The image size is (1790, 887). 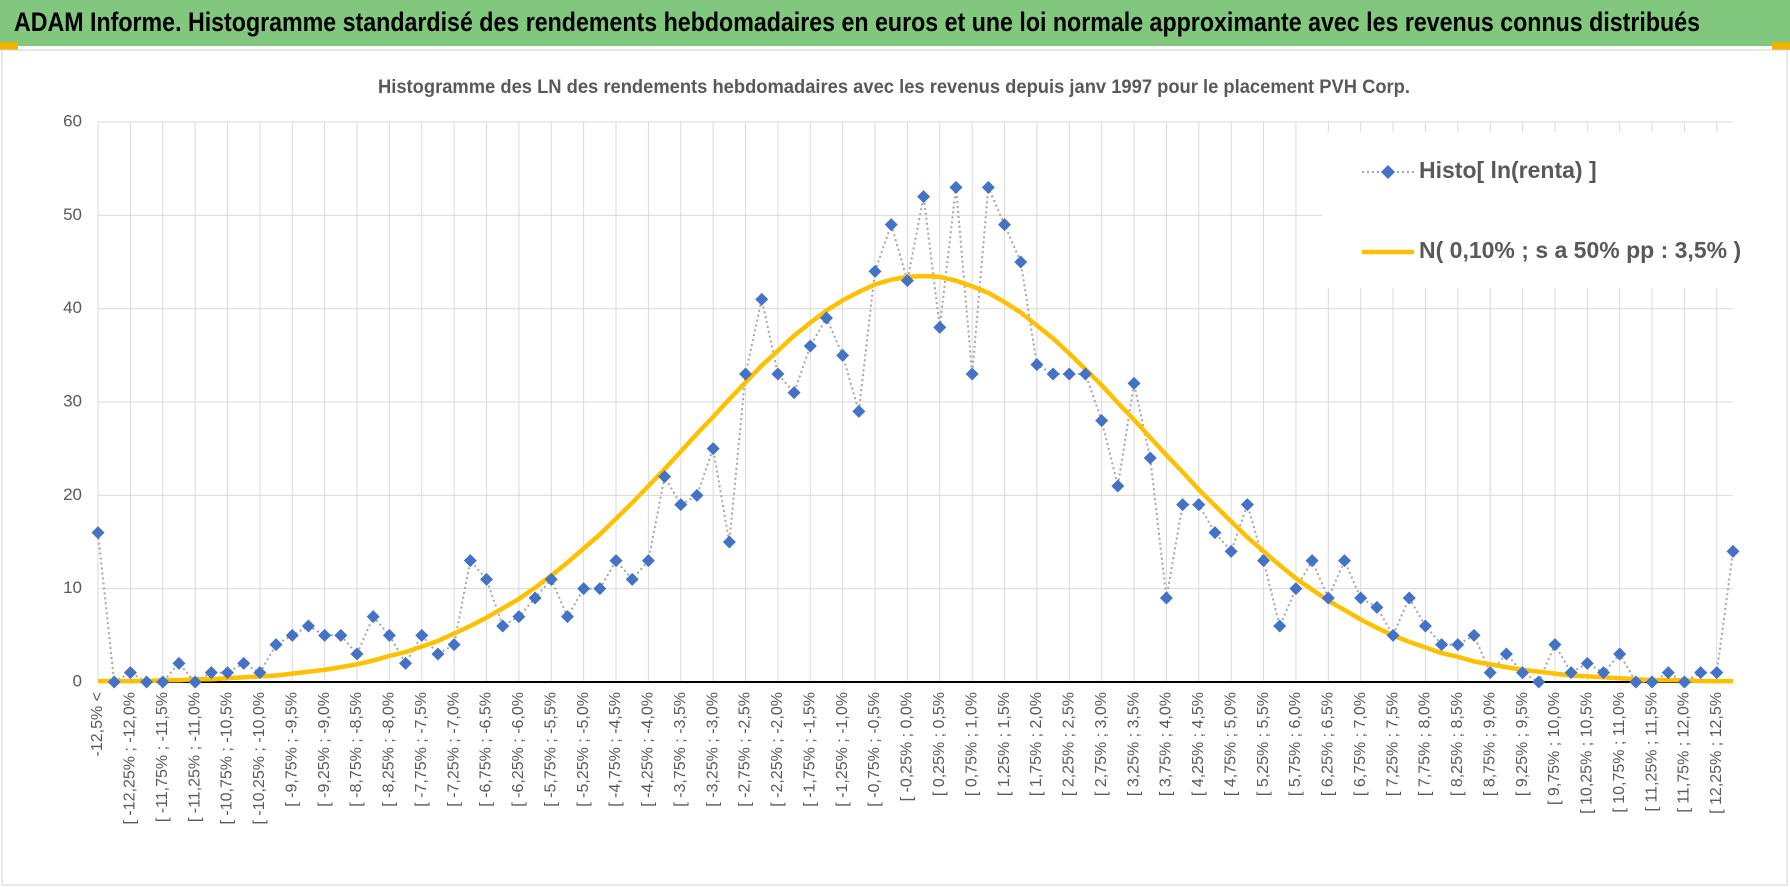 What do you see at coordinates (1295, 744) in the screenshot?
I see `x-tick-label: [ 5,75% ; 6,0%` at bounding box center [1295, 744].